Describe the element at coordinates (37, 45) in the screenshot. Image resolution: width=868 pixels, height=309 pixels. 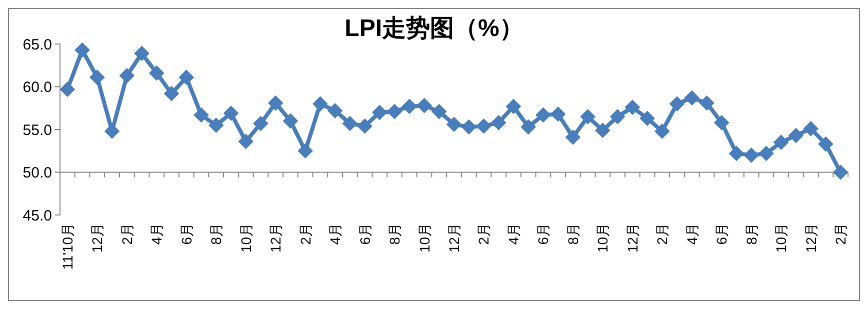
I see `y-tick-label: 65.0` at that location.